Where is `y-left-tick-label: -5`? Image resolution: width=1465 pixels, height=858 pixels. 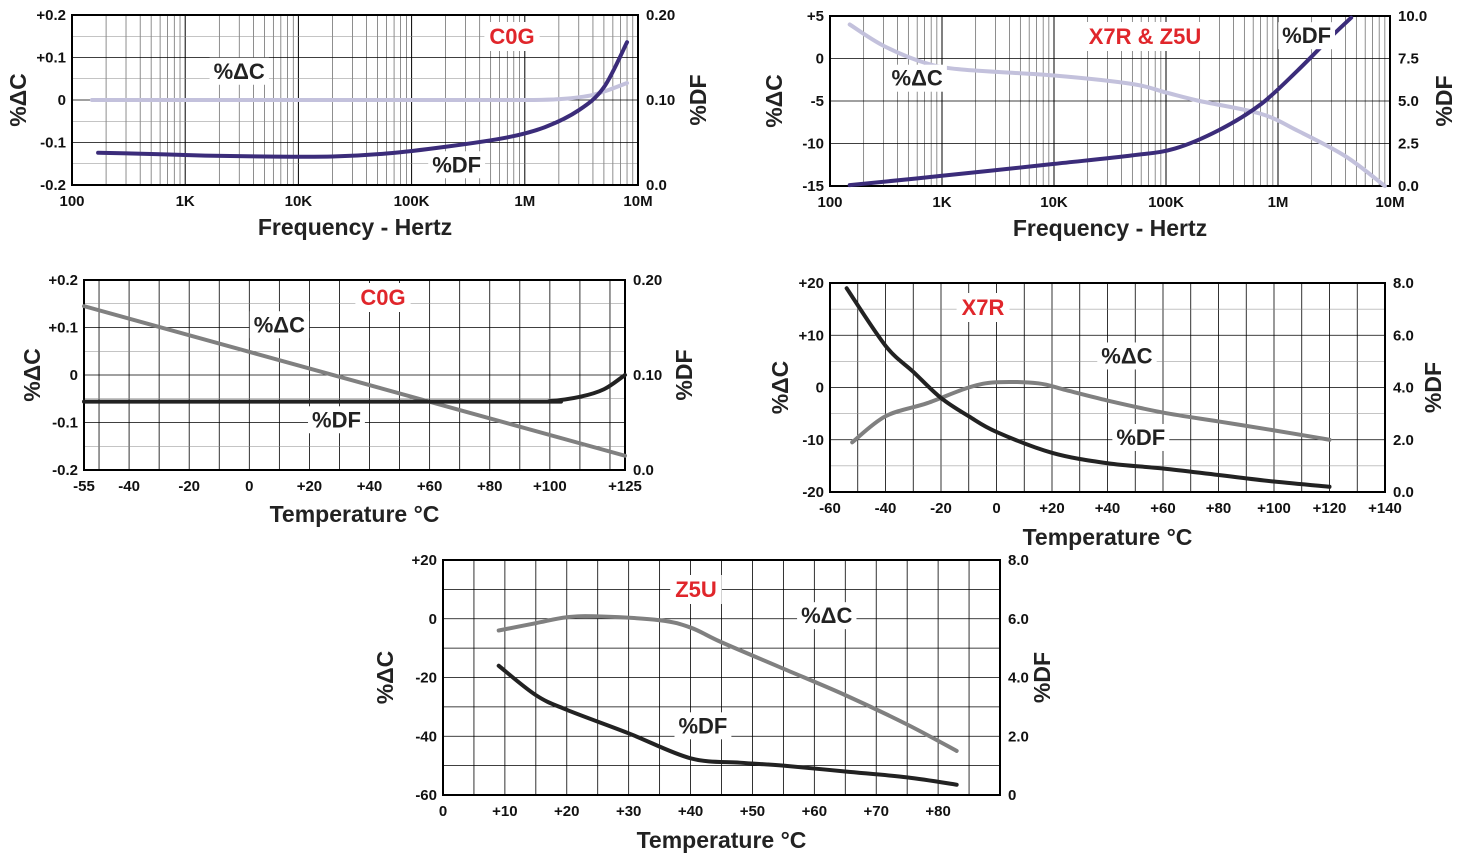
y-left-tick-label: -5 is located at coordinates (817, 101).